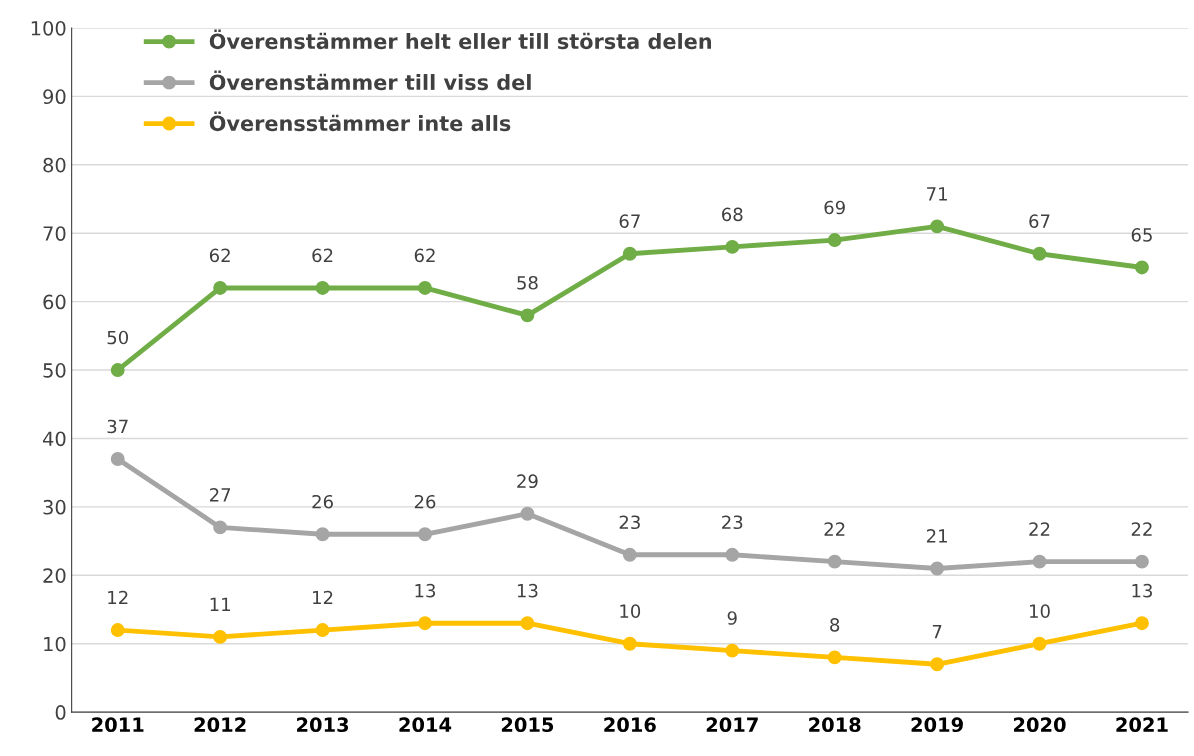 This screenshot has width=1194, height=756. I want to click on y-tick-label: 100, so click(48, 28).